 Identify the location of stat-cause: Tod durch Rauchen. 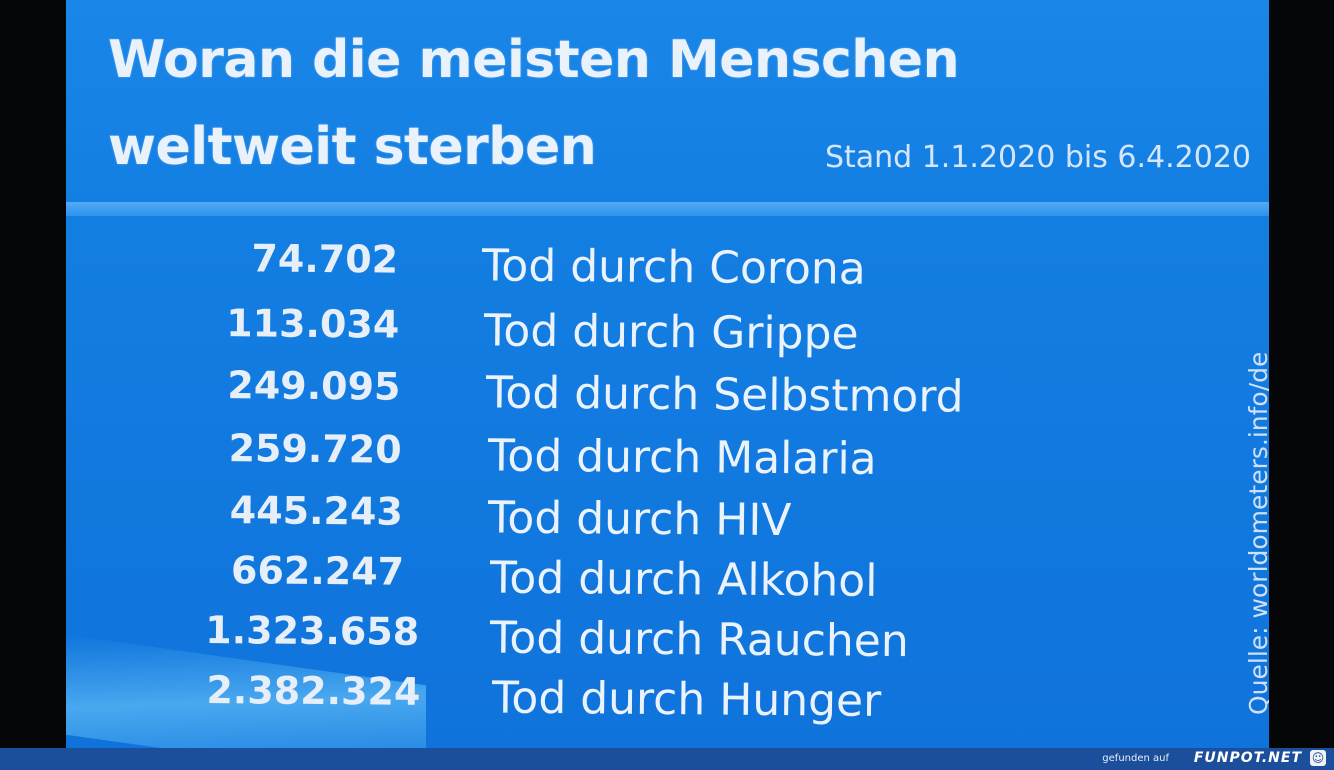
(699, 640).